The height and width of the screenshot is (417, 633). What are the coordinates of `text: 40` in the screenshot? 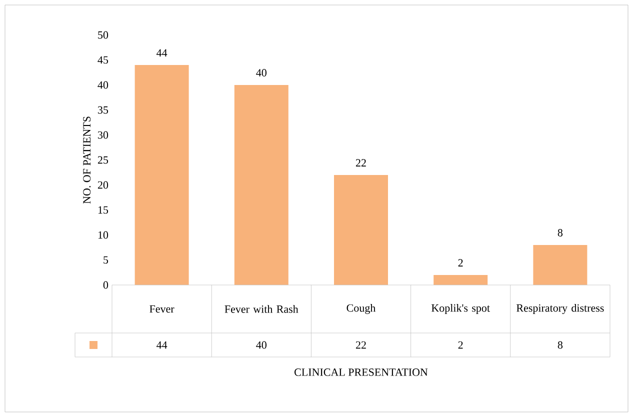 It's located at (261, 72).